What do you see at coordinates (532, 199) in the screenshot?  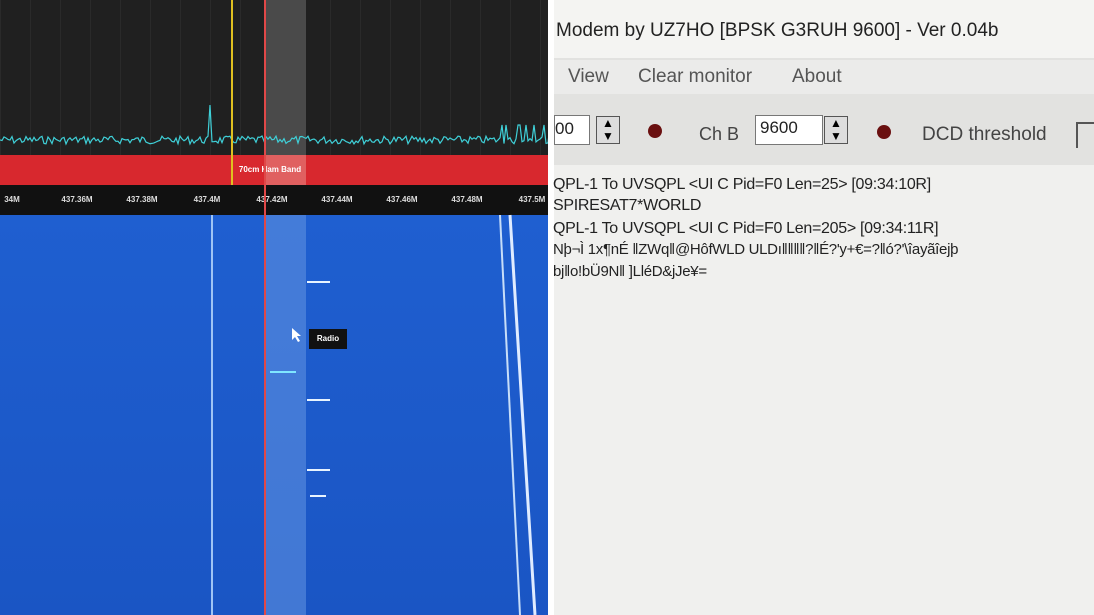 I see `frequency-label: 437.5M` at bounding box center [532, 199].